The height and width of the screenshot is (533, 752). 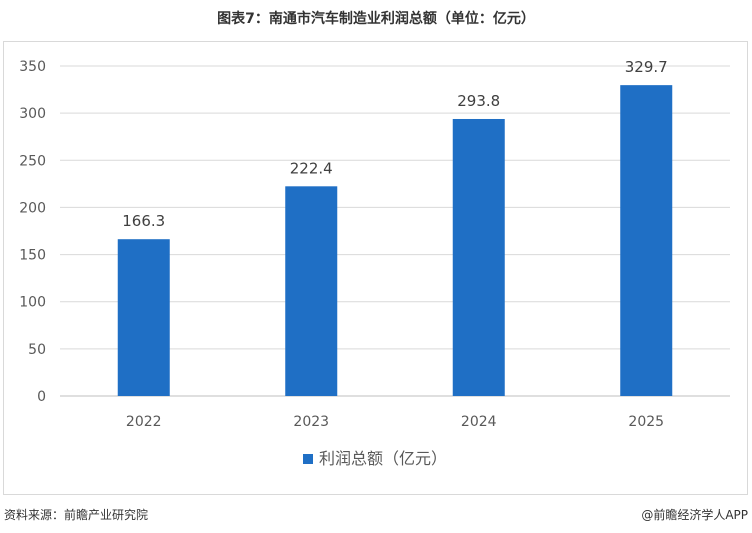 What do you see at coordinates (376, 19) in the screenshot?
I see `chart-title: 图表7：南通市汽车制造业利润总额（单位：亿元）` at bounding box center [376, 19].